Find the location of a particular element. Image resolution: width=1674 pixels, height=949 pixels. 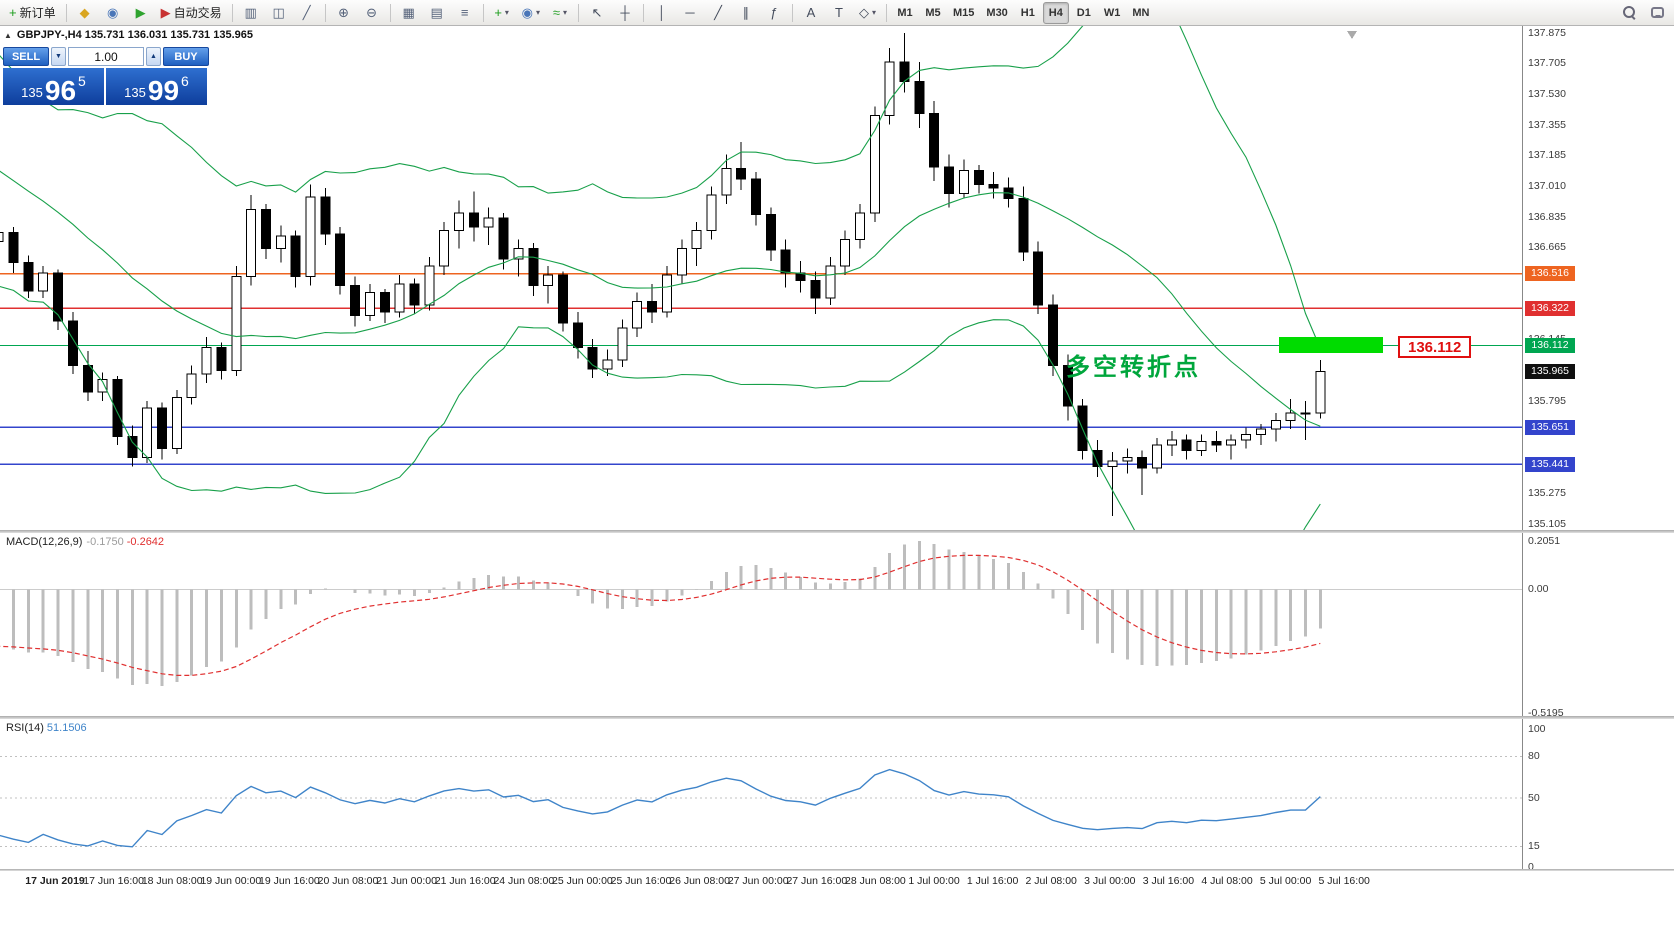

shapes-button: ◇ ▾ is located at coordinates (867, 13).